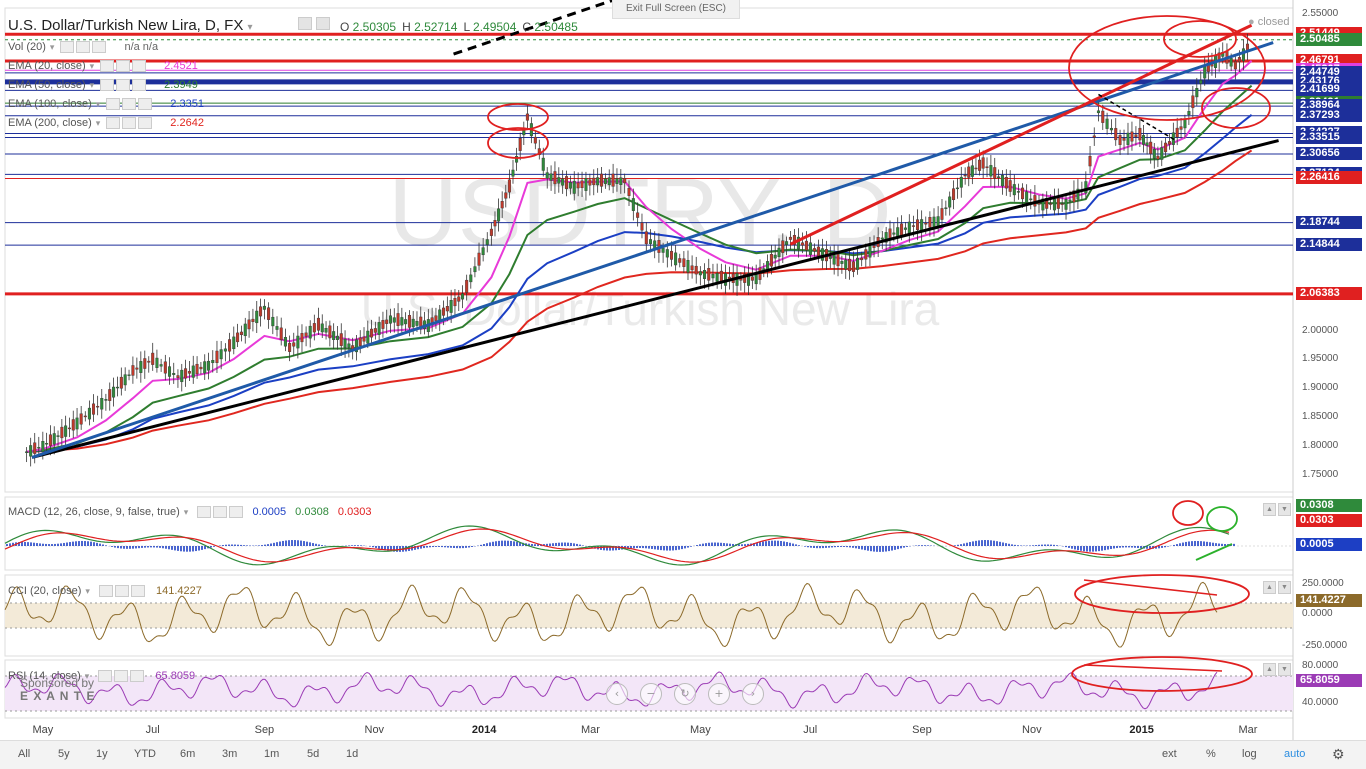 Image resolution: width=1366 pixels, height=769 pixels. Describe the element at coordinates (1329, 154) in the screenshot. I see `price-badge: 2.30656` at that location.